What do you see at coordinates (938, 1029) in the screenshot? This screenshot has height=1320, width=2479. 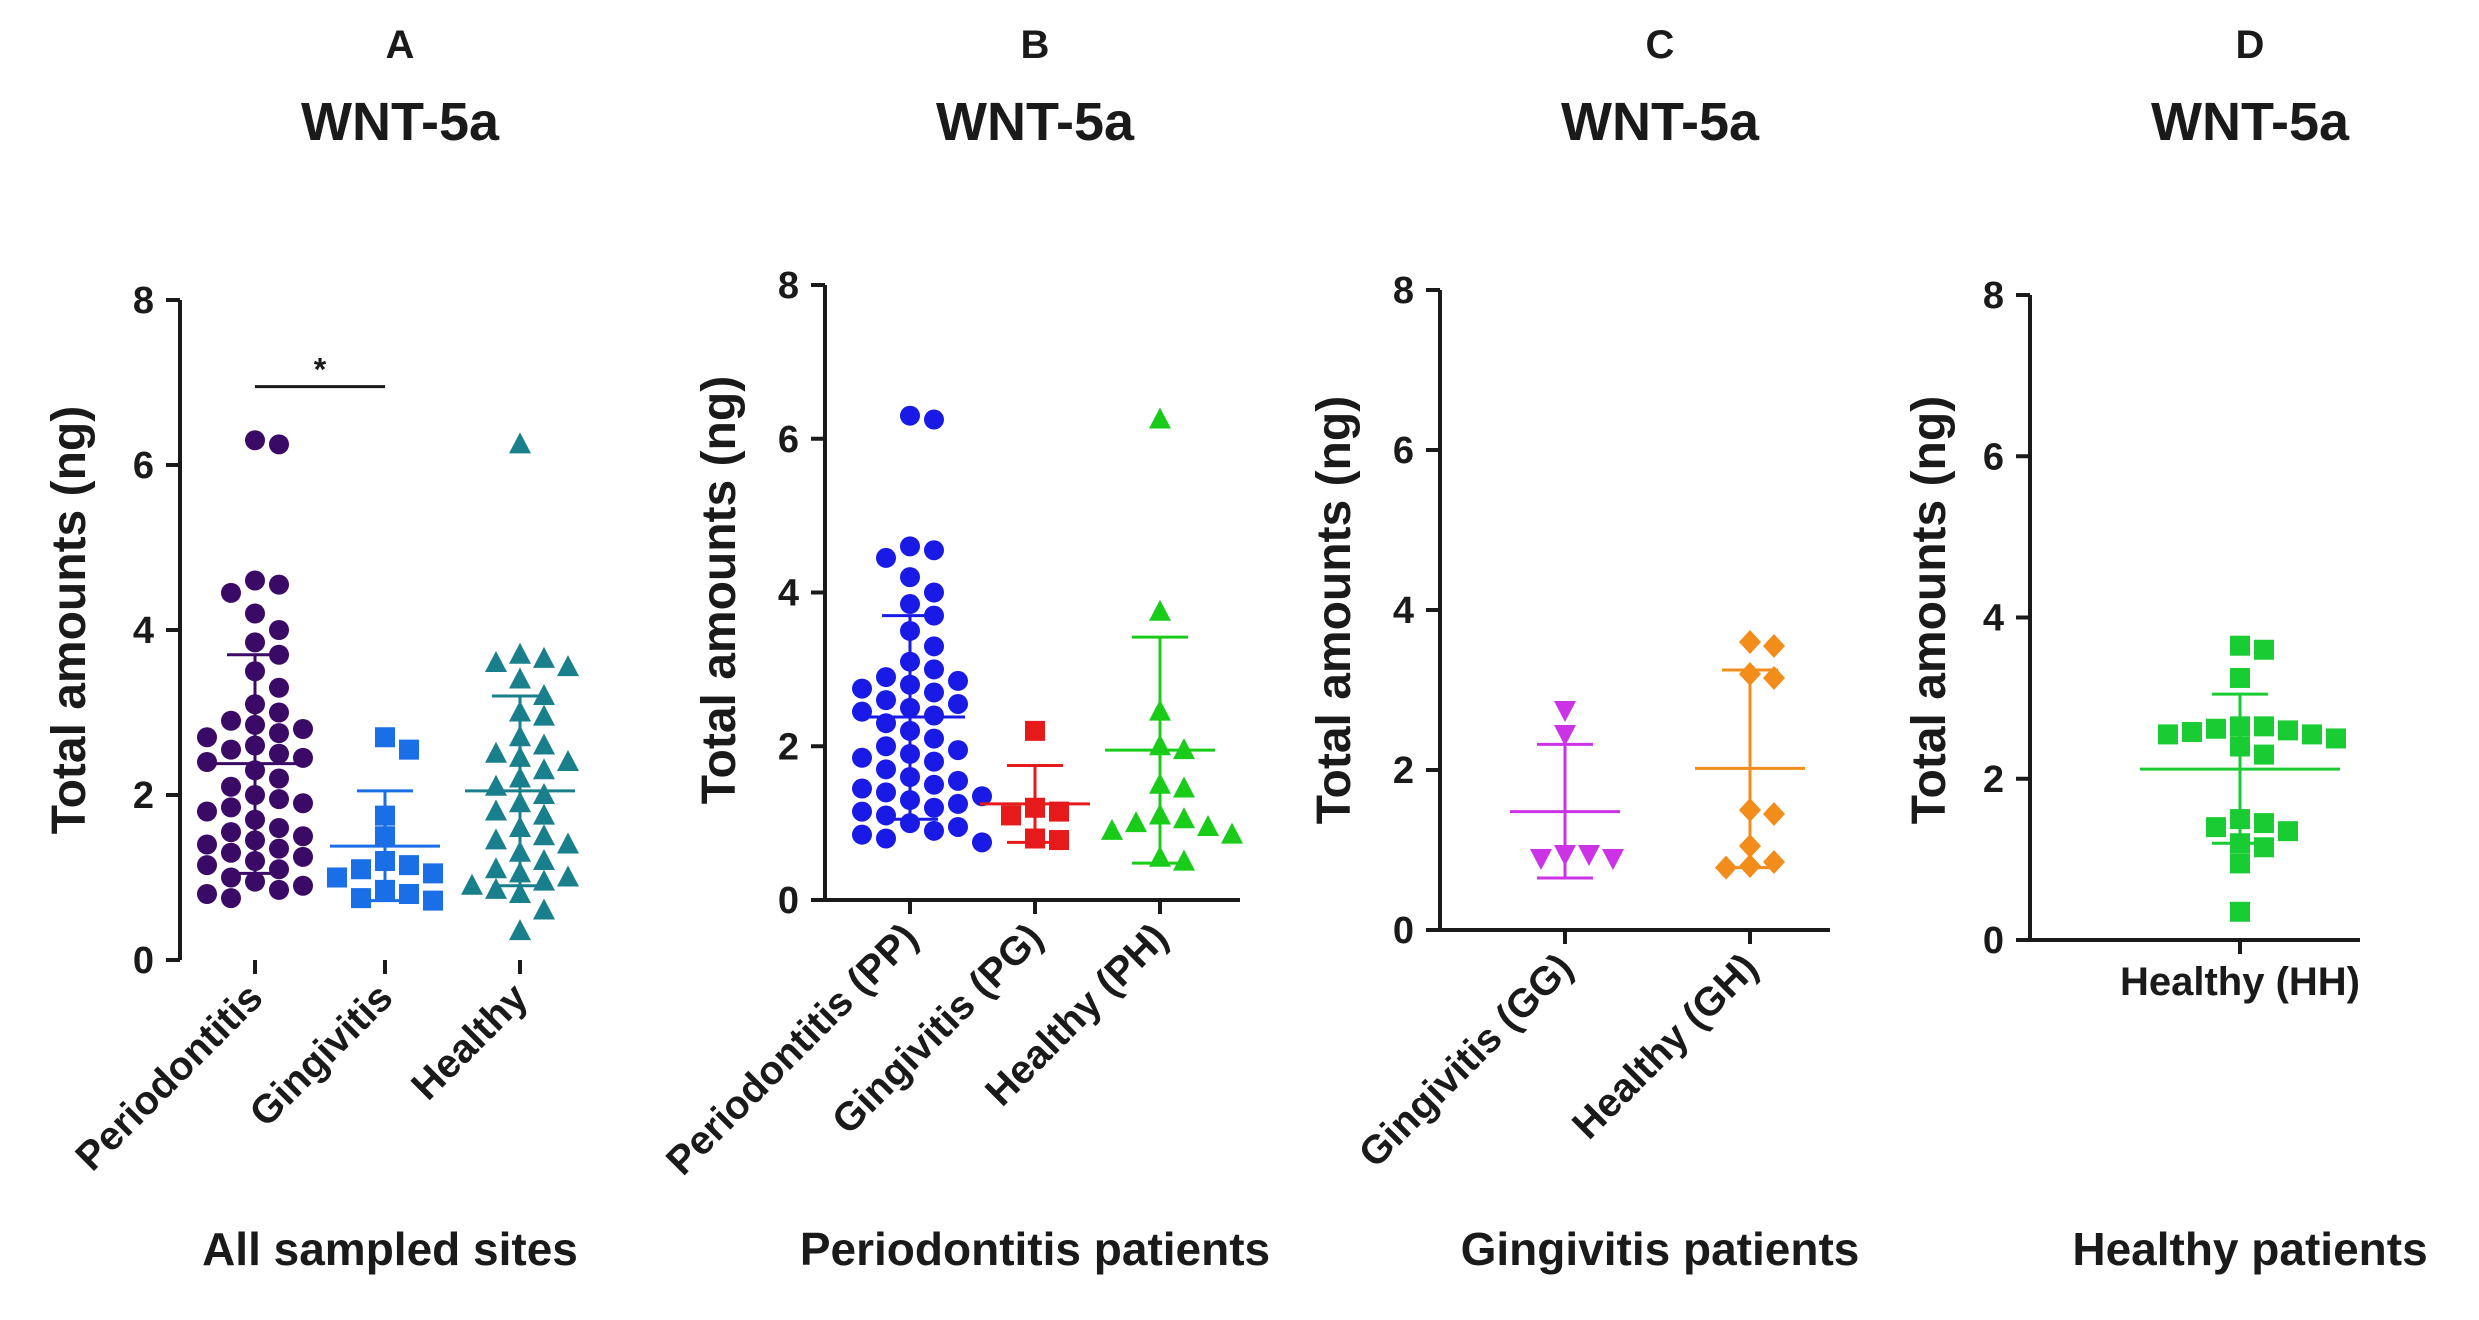 I see `x-category-label: Gingivitis (PG)` at bounding box center [938, 1029].